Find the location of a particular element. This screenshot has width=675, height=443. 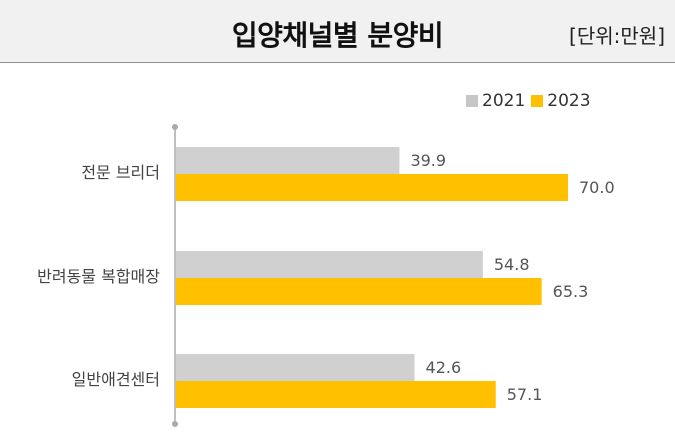

legend-swatch-2021 is located at coordinates (472, 101).